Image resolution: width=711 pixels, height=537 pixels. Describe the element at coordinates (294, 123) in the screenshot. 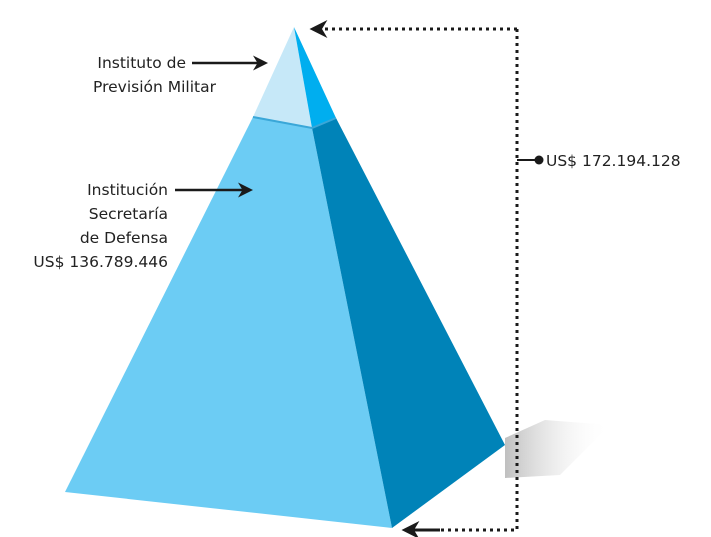

I see `pyramid-section-divider` at that location.